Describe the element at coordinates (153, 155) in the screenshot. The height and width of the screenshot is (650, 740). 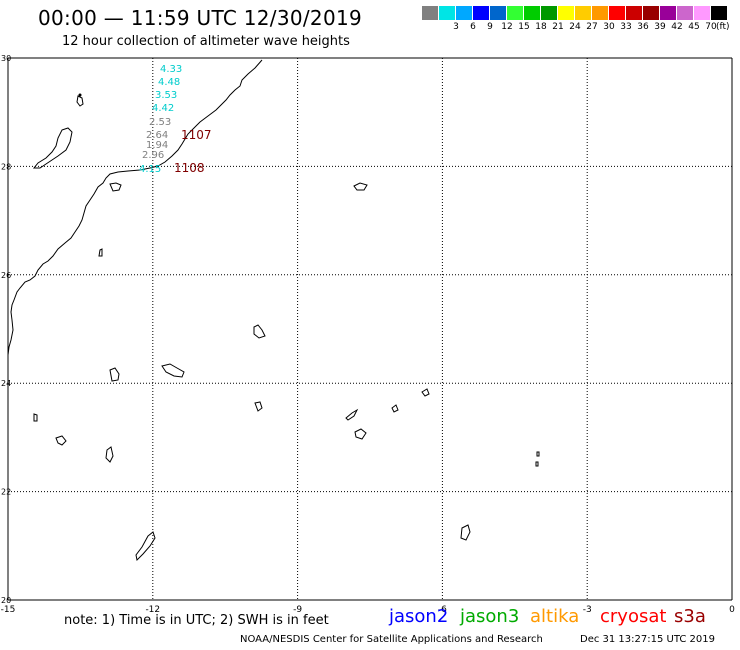
I see `wave-height-label: 2.96` at that location.